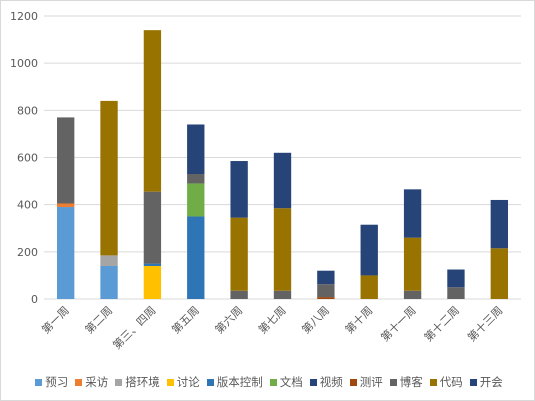 The width and height of the screenshot is (535, 401). I want to click on legend-item: 采访, so click(91, 382).